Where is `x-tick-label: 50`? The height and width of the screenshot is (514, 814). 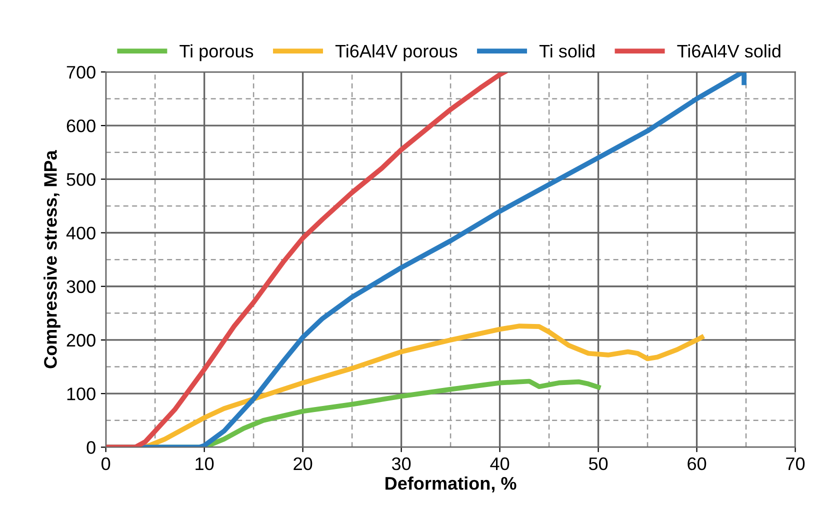 x-tick-label: 50 is located at coordinates (598, 463).